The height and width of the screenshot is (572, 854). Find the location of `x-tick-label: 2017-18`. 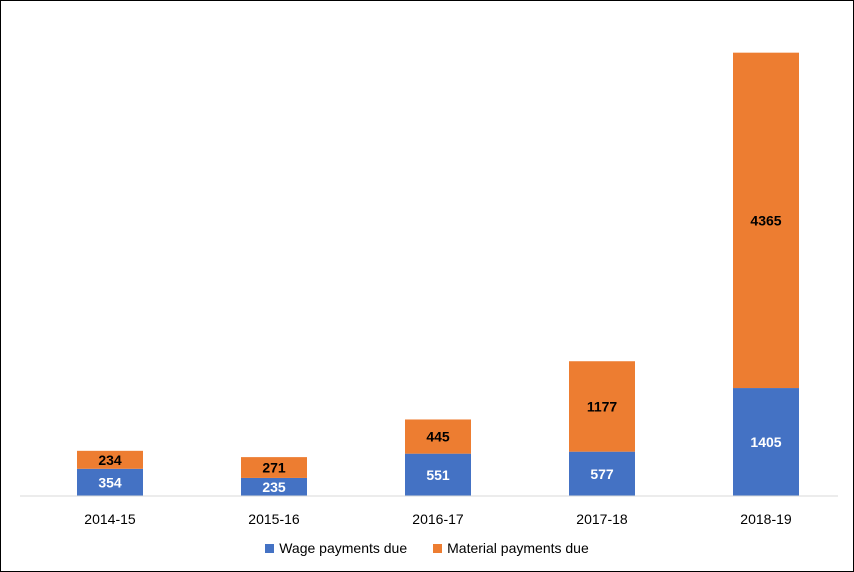

x-tick-label: 2017-18 is located at coordinates (602, 519).